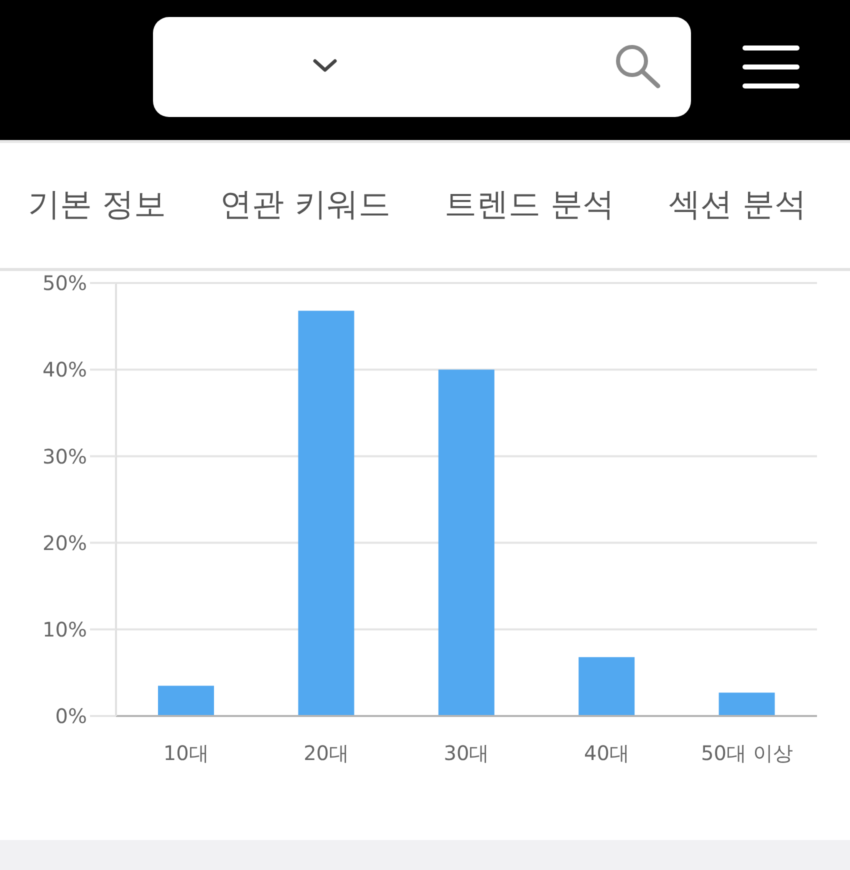 This screenshot has width=850, height=870. What do you see at coordinates (64, 542) in the screenshot?
I see `y-tick-label: 20%` at bounding box center [64, 542].